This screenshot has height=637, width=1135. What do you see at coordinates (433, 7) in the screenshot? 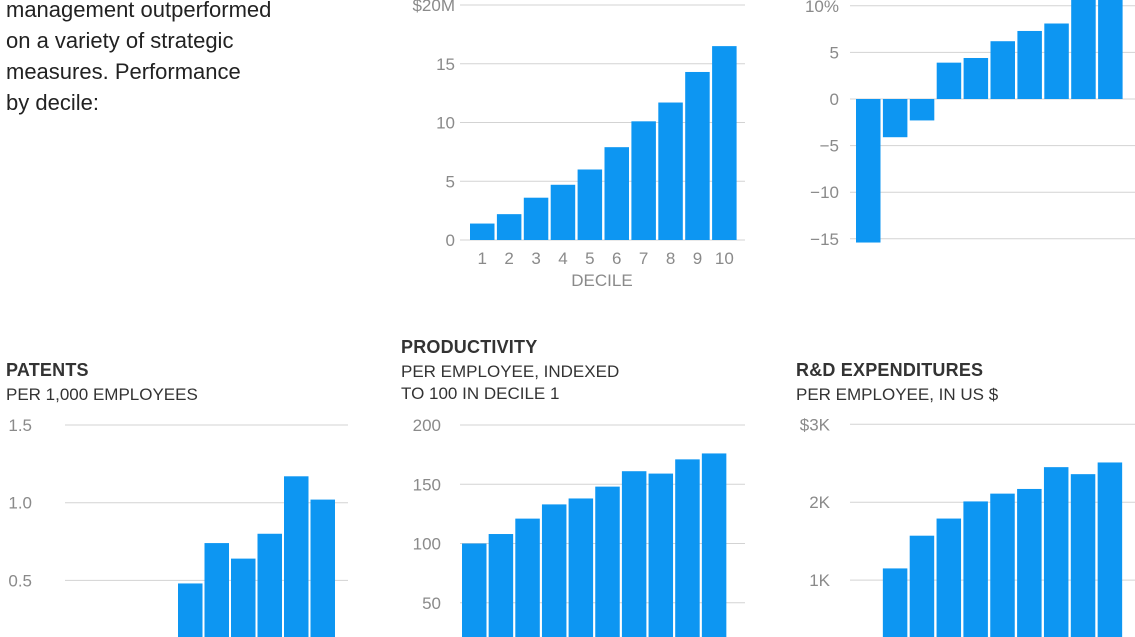
I see `revenue-ytick-label: $20M` at bounding box center [433, 7].